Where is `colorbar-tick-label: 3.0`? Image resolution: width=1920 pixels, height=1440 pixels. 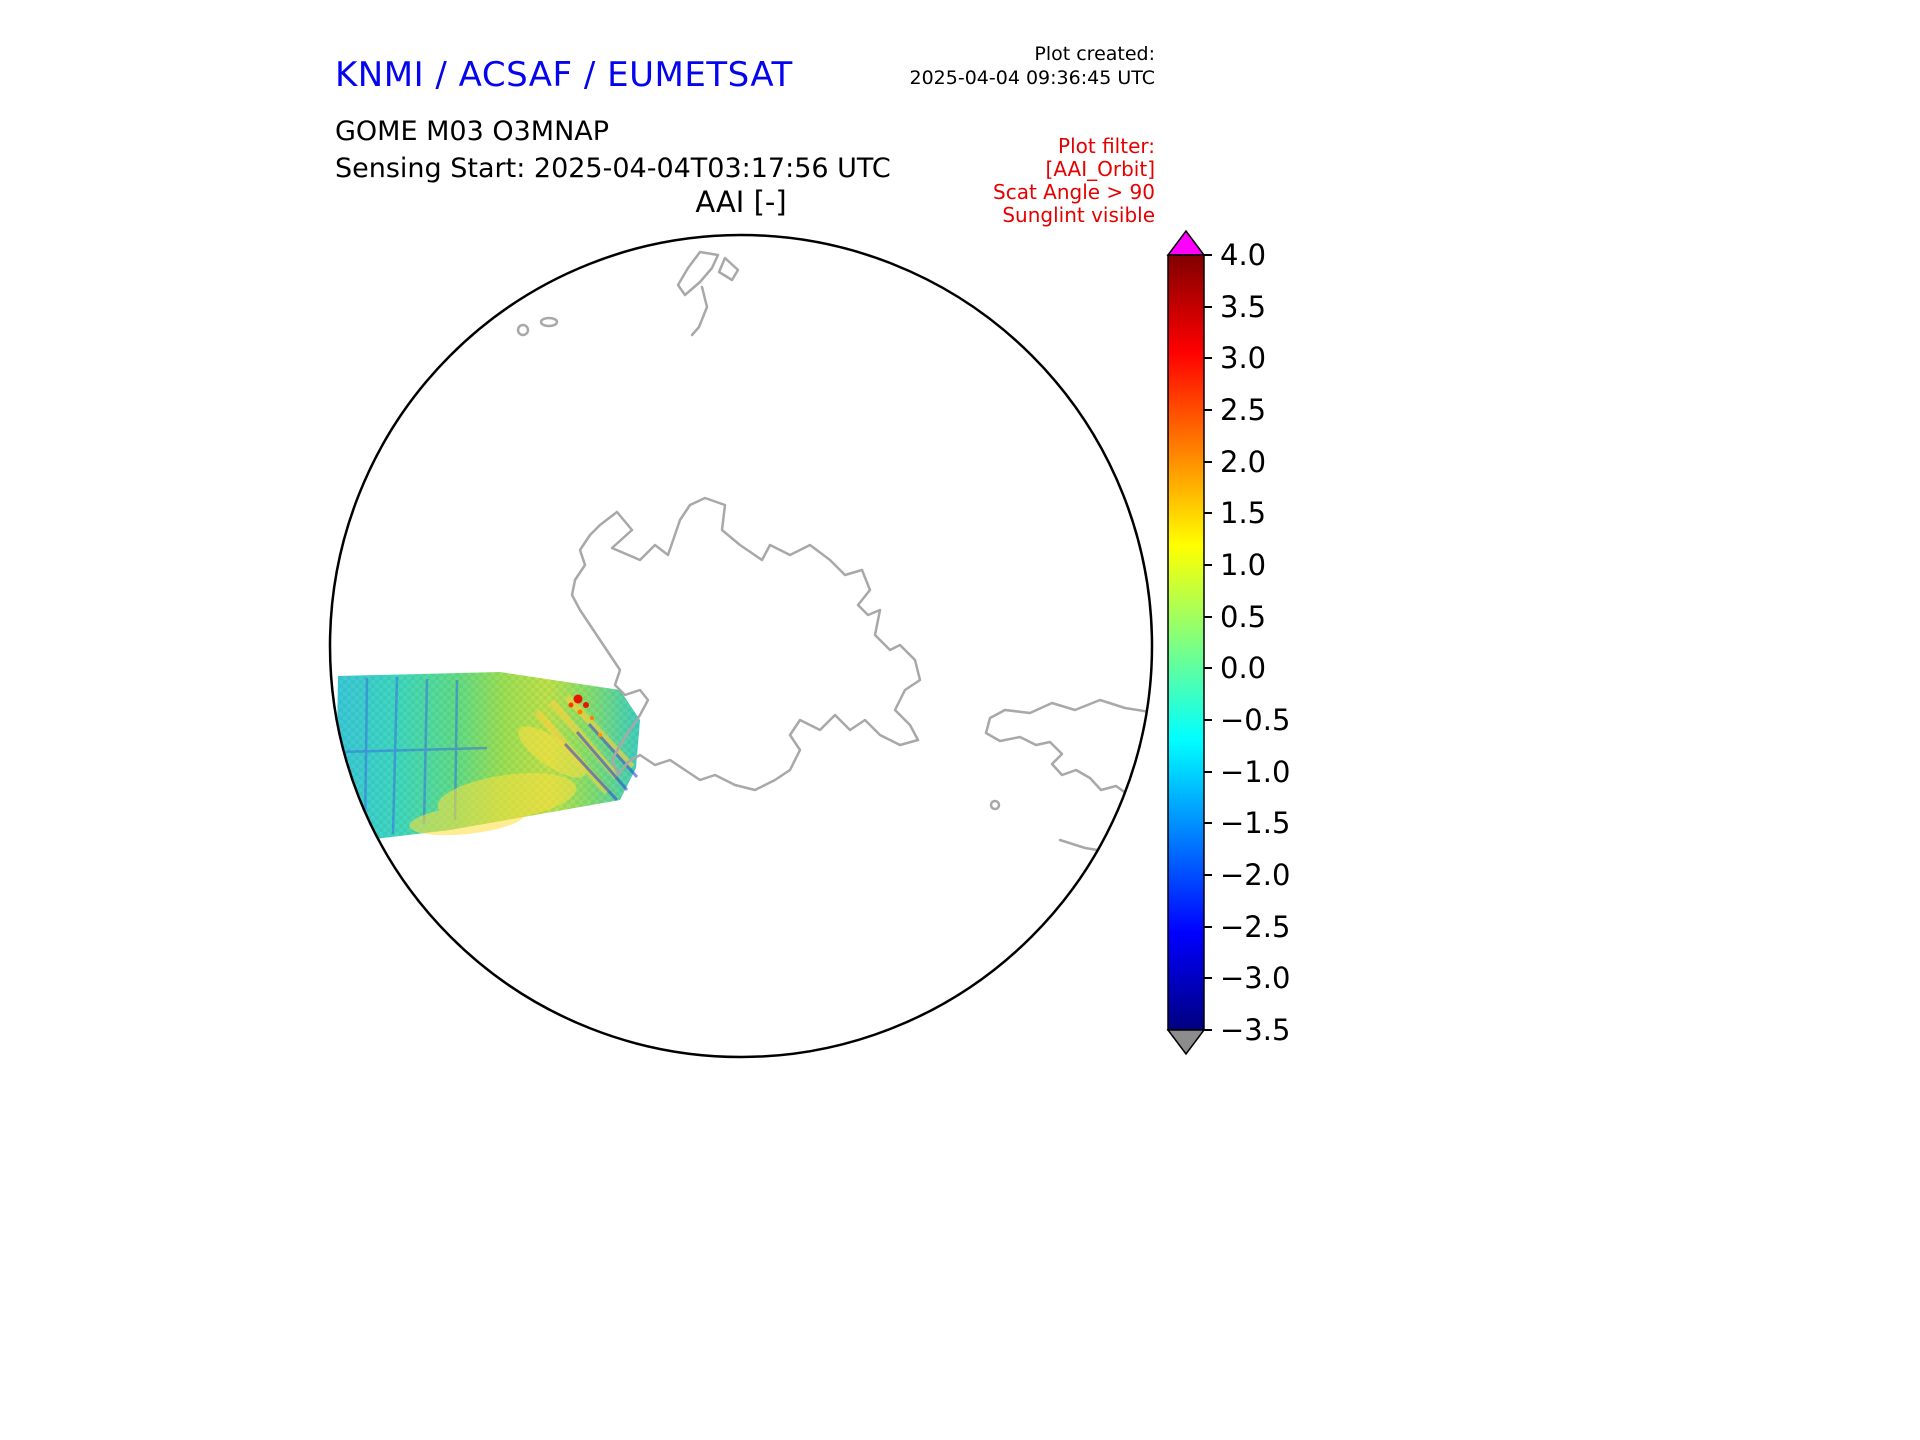 colorbar-tick-label: 3.0 is located at coordinates (1243, 358).